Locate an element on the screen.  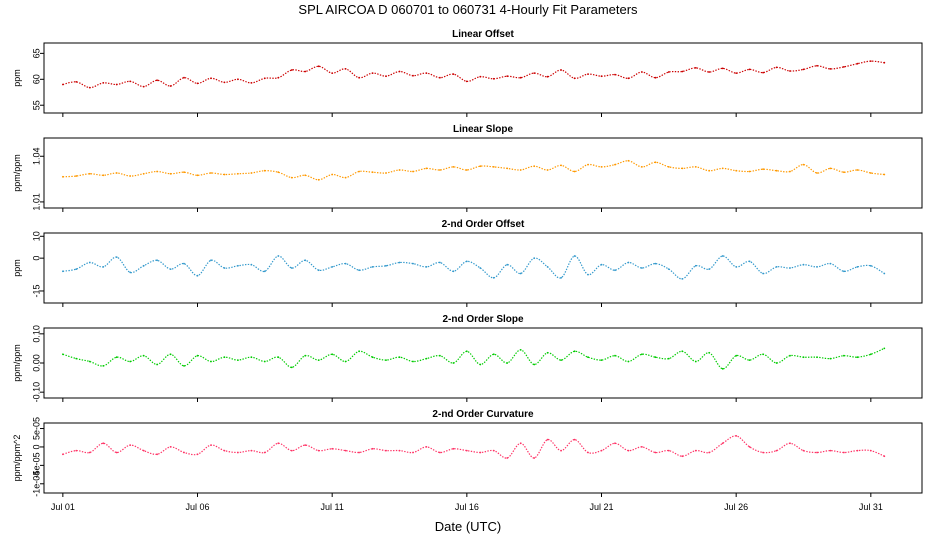
panel-title: Linear Offset is located at coordinates (483, 34).